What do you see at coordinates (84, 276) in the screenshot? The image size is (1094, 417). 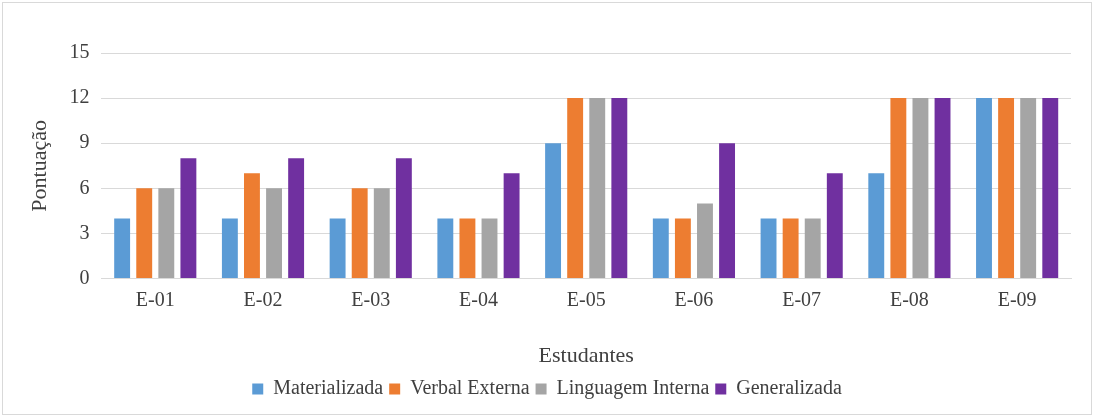 I see `y-tick-label: 0` at bounding box center [84, 276].